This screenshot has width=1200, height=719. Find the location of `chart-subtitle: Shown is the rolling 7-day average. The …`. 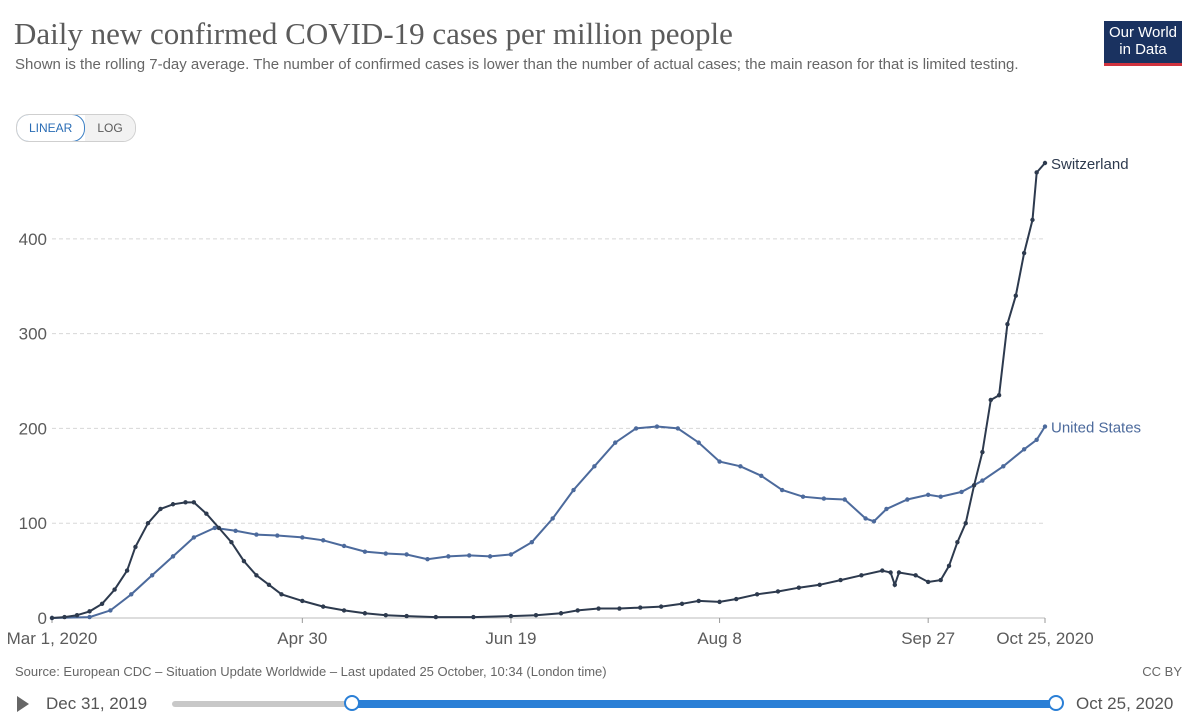

chart-subtitle: Shown is the rolling 7-day average. The … is located at coordinates (517, 64).